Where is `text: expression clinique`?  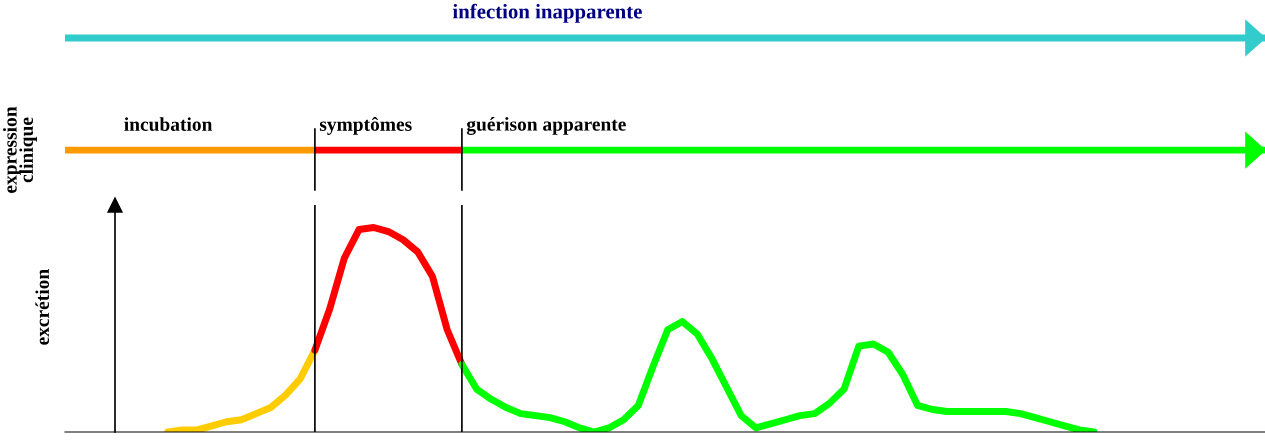 text: expression clinique is located at coordinates (20, 149).